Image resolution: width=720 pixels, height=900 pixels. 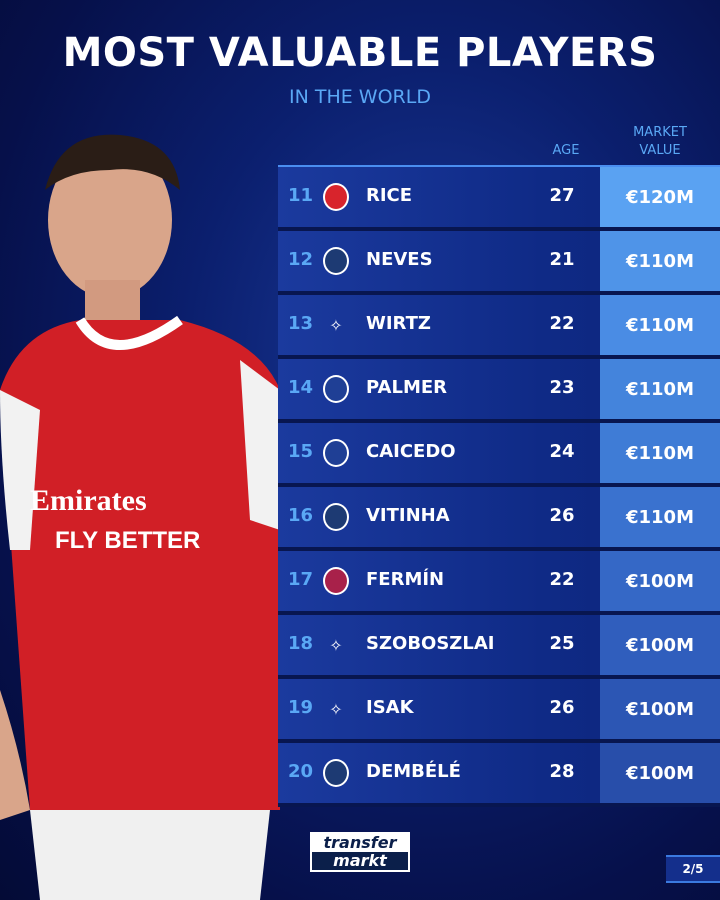 What do you see at coordinates (301, 387) in the screenshot?
I see `rank: 14` at bounding box center [301, 387].